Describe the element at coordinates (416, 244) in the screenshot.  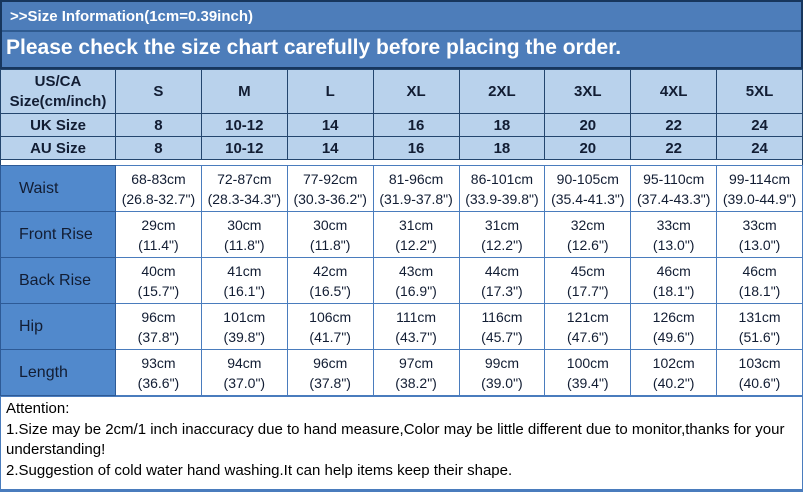
I see `measurement-inch: (12.2")` at that location.